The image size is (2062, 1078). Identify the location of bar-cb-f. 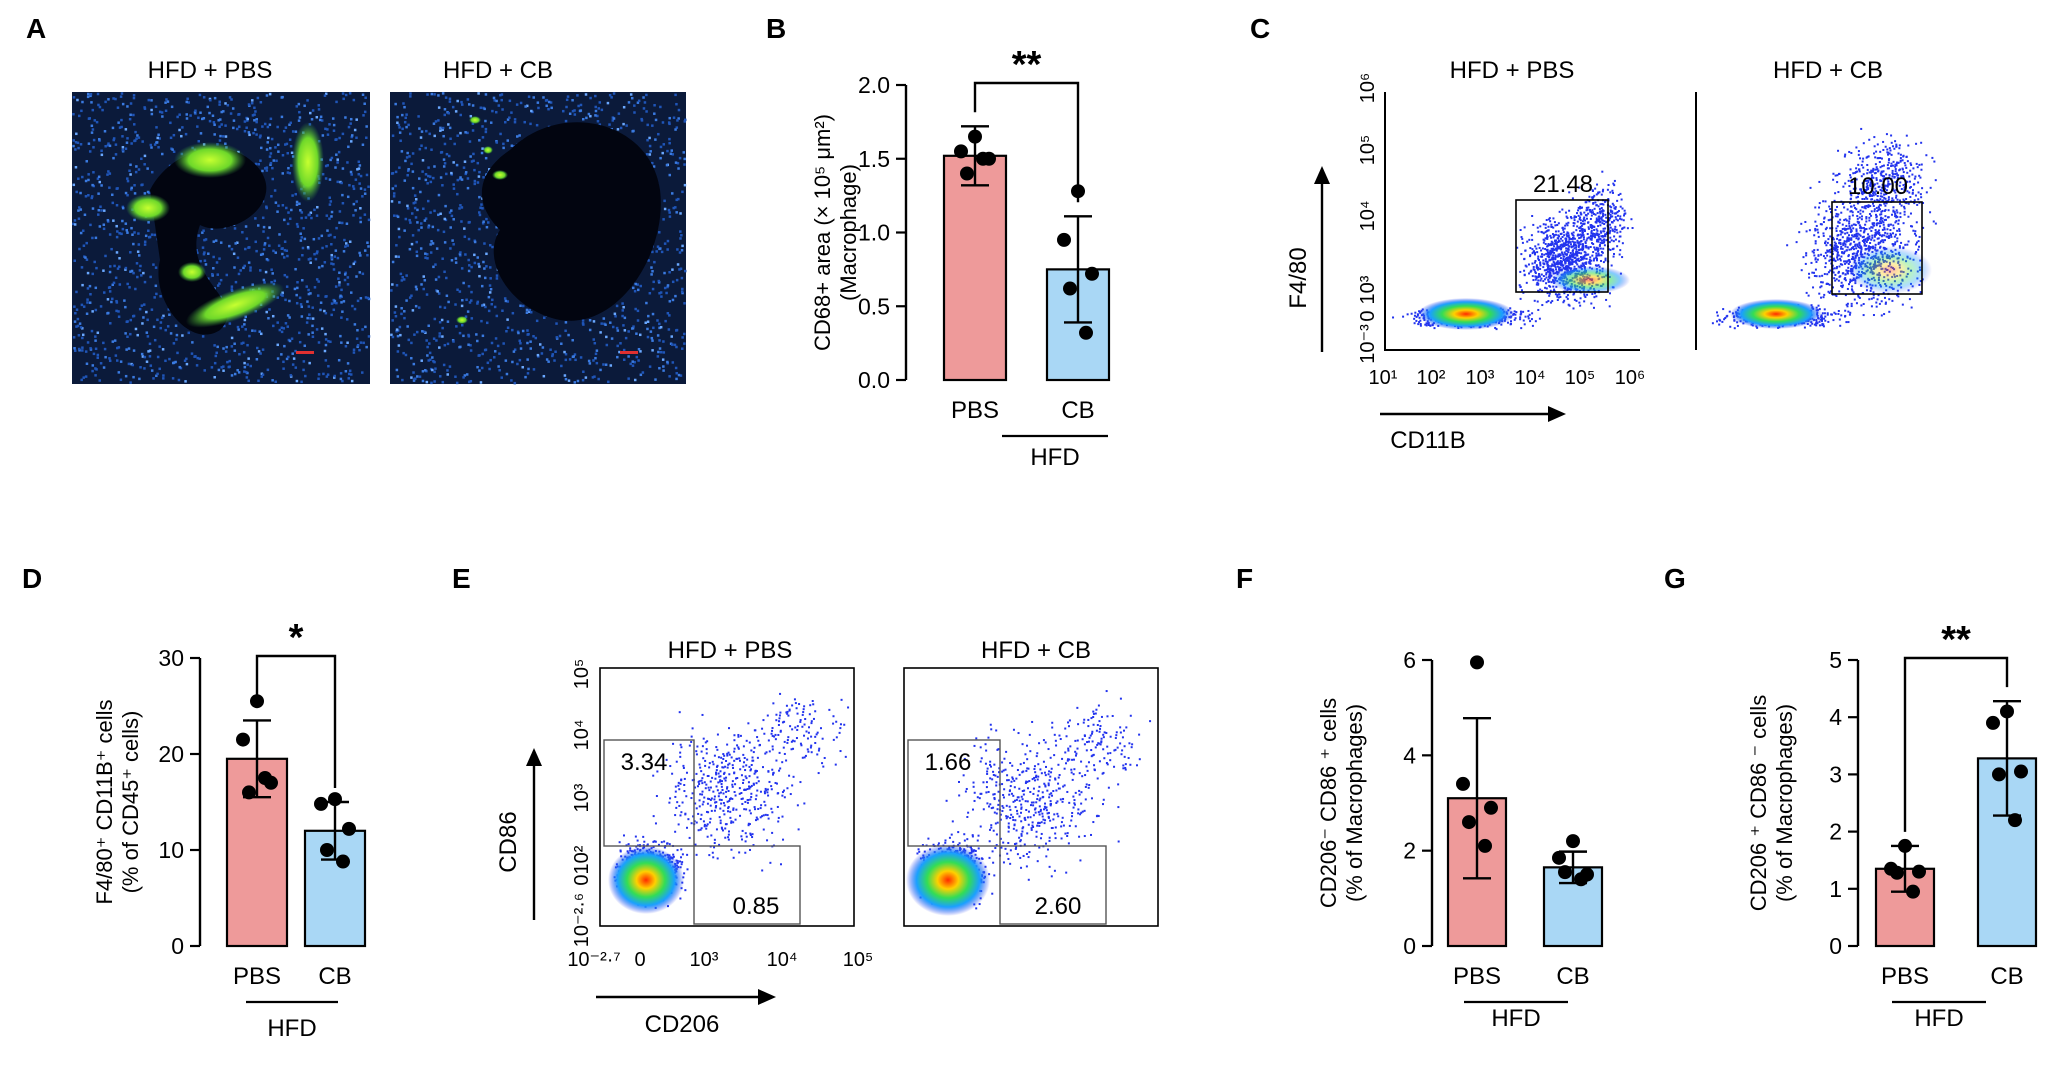
(1573, 907).